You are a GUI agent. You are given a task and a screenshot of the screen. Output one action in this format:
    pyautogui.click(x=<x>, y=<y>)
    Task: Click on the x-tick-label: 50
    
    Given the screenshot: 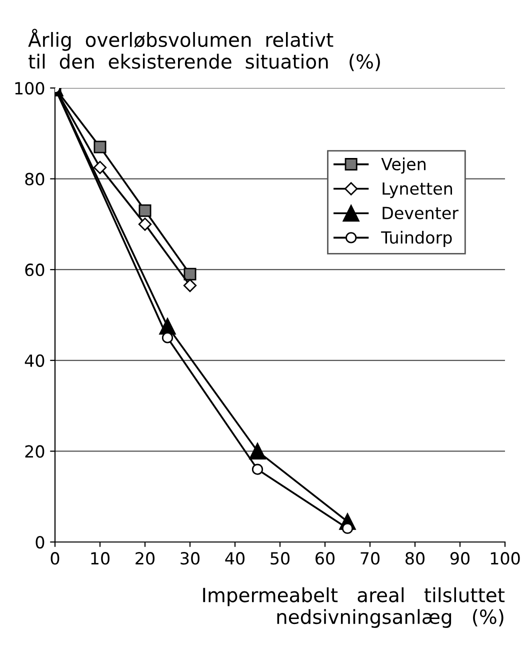 What is the action you would take?
    pyautogui.click(x=280, y=558)
    